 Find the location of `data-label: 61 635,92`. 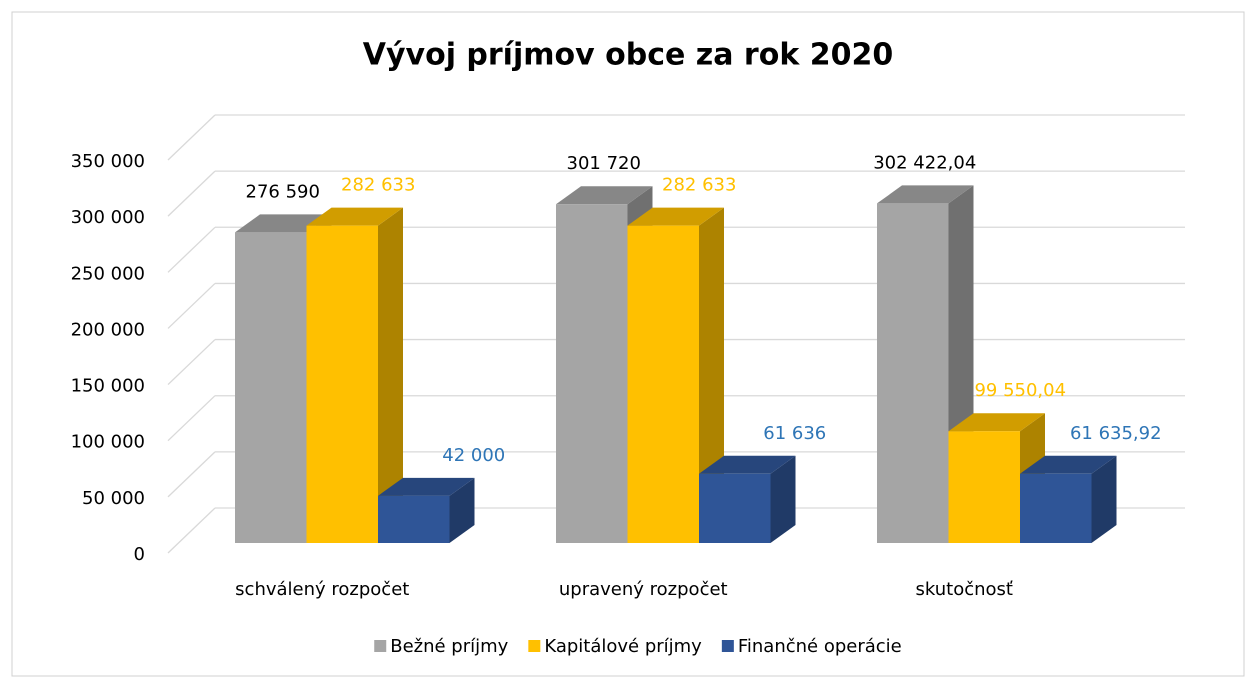

data-label: 61 635,92 is located at coordinates (1116, 433).